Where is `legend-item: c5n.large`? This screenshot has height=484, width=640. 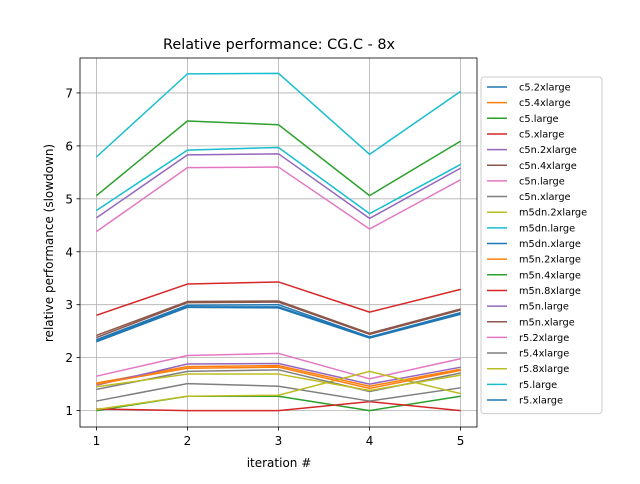 legend-item: c5n.large is located at coordinates (526, 181).